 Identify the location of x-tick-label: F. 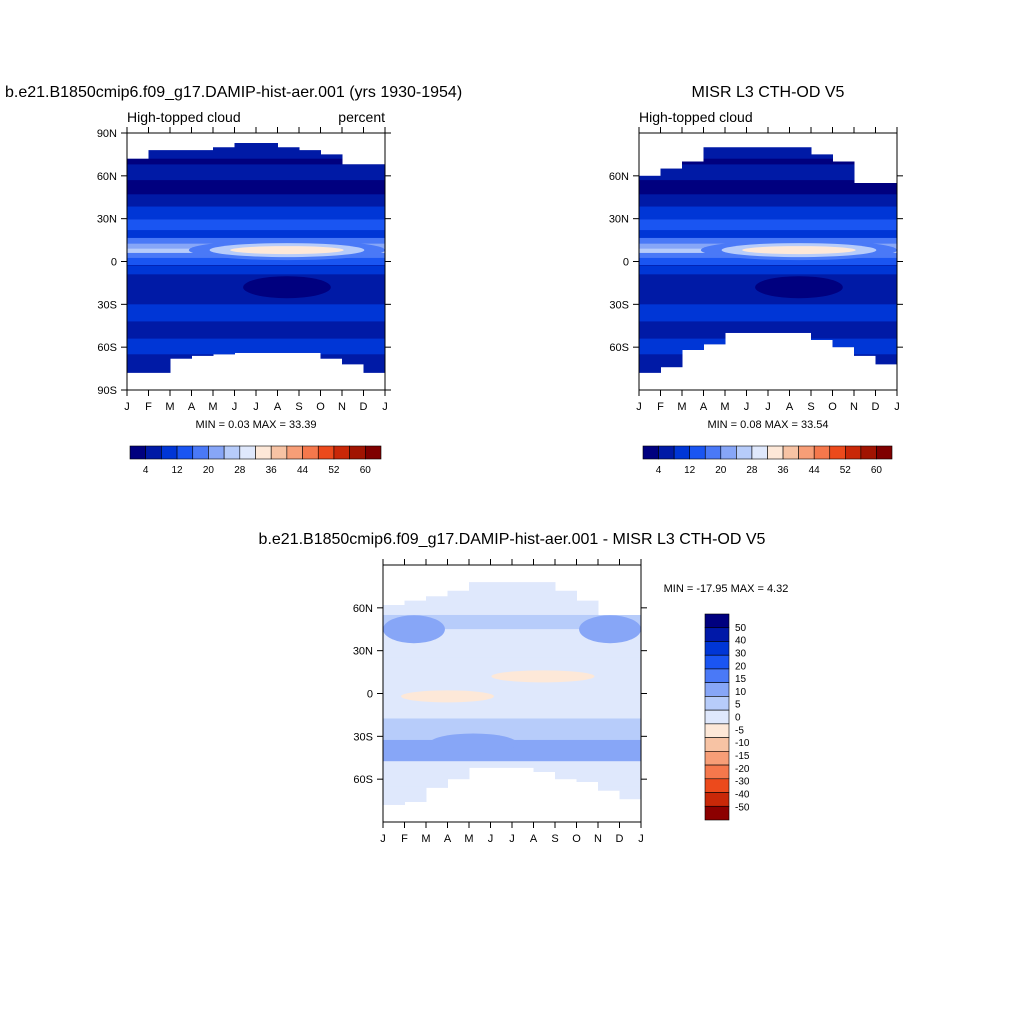
(660, 407).